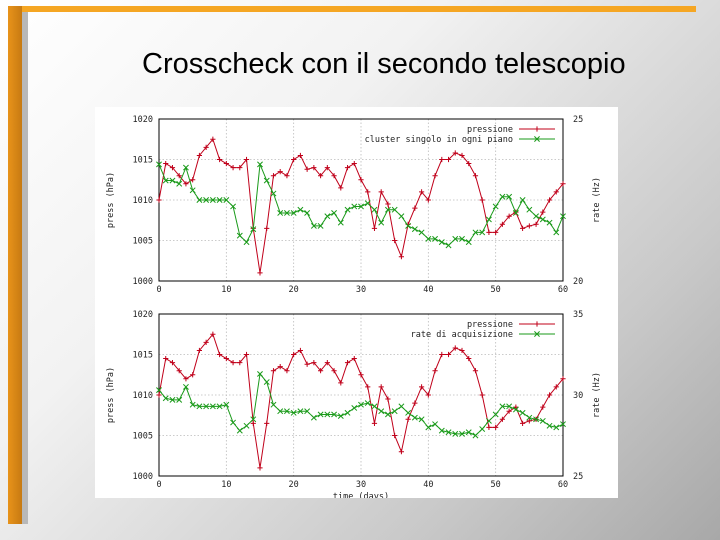  I want to click on y-tick-label: 1005, so click(143, 437).